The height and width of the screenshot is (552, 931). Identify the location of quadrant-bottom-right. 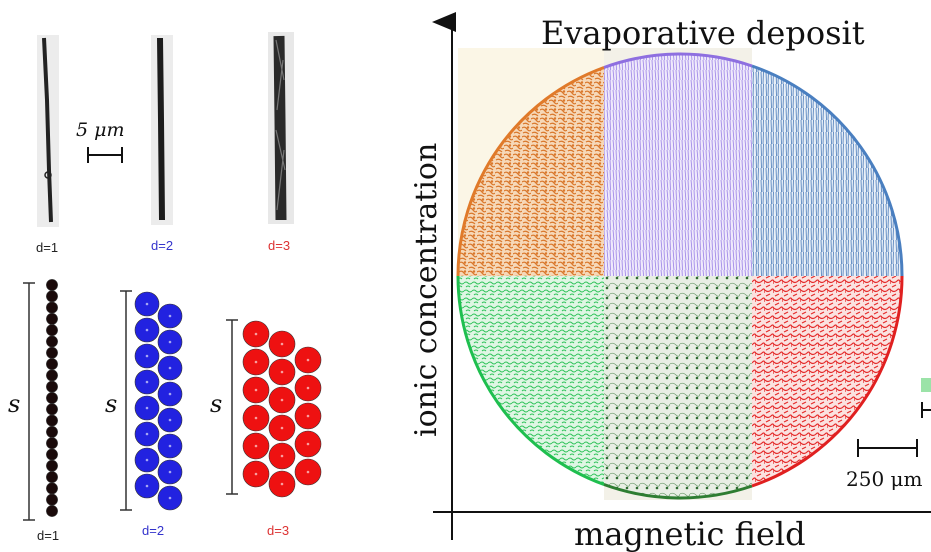
(827, 387).